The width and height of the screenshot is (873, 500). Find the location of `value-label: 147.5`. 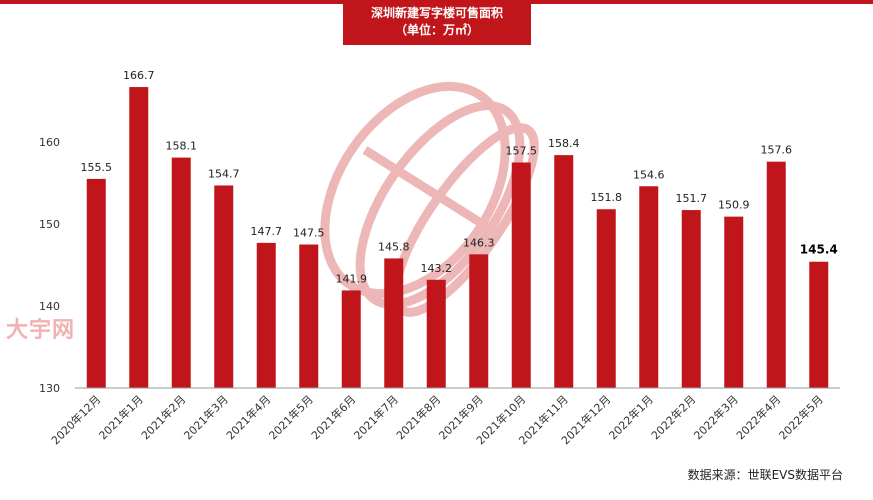

value-label: 147.5 is located at coordinates (309, 233).